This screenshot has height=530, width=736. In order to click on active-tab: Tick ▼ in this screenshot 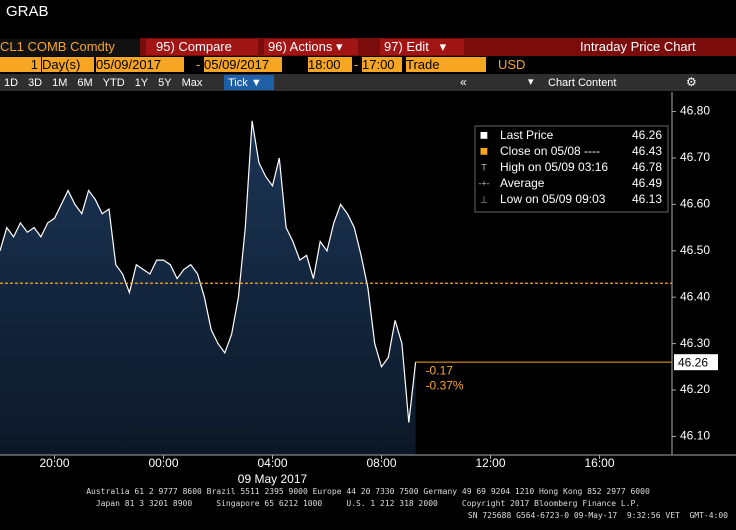, I will do `click(249, 82)`.